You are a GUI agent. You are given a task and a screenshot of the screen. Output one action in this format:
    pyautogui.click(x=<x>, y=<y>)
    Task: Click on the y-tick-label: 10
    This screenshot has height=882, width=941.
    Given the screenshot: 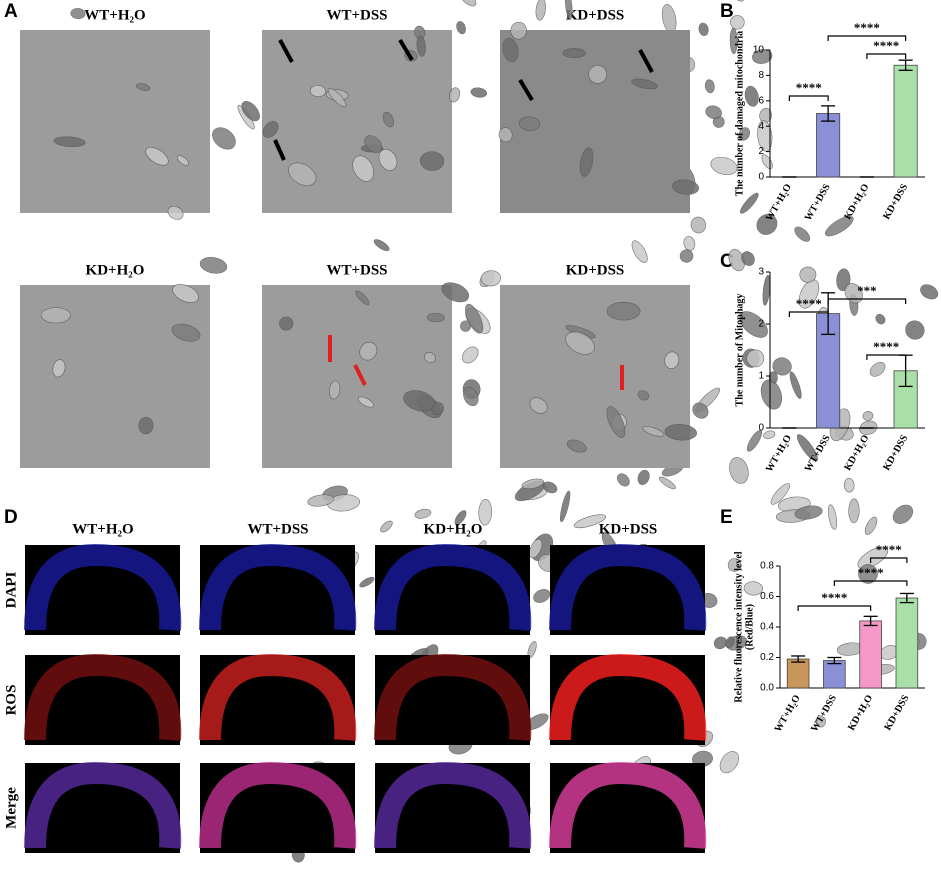 What is the action you would take?
    pyautogui.click(x=759, y=50)
    